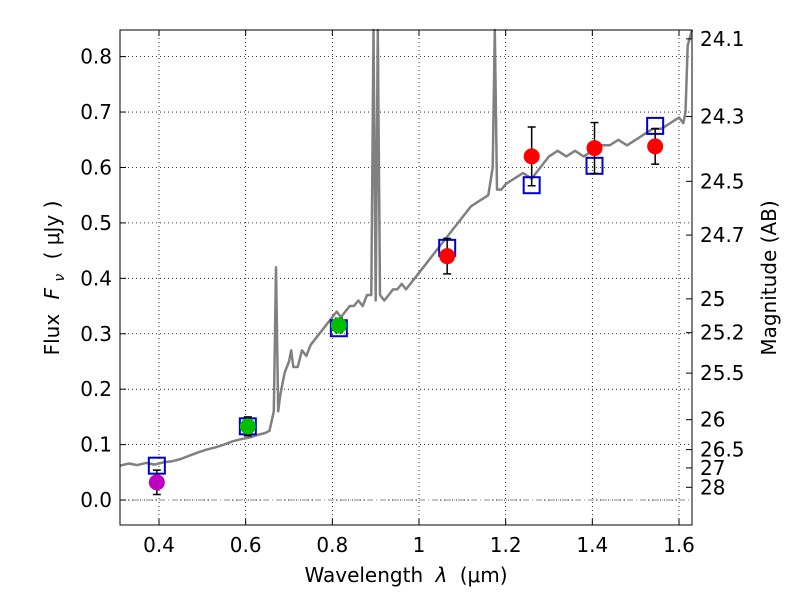 This screenshot has height=600, width=800. Describe the element at coordinates (96, 57) in the screenshot. I see `y-tick-label: 0.8` at that location.